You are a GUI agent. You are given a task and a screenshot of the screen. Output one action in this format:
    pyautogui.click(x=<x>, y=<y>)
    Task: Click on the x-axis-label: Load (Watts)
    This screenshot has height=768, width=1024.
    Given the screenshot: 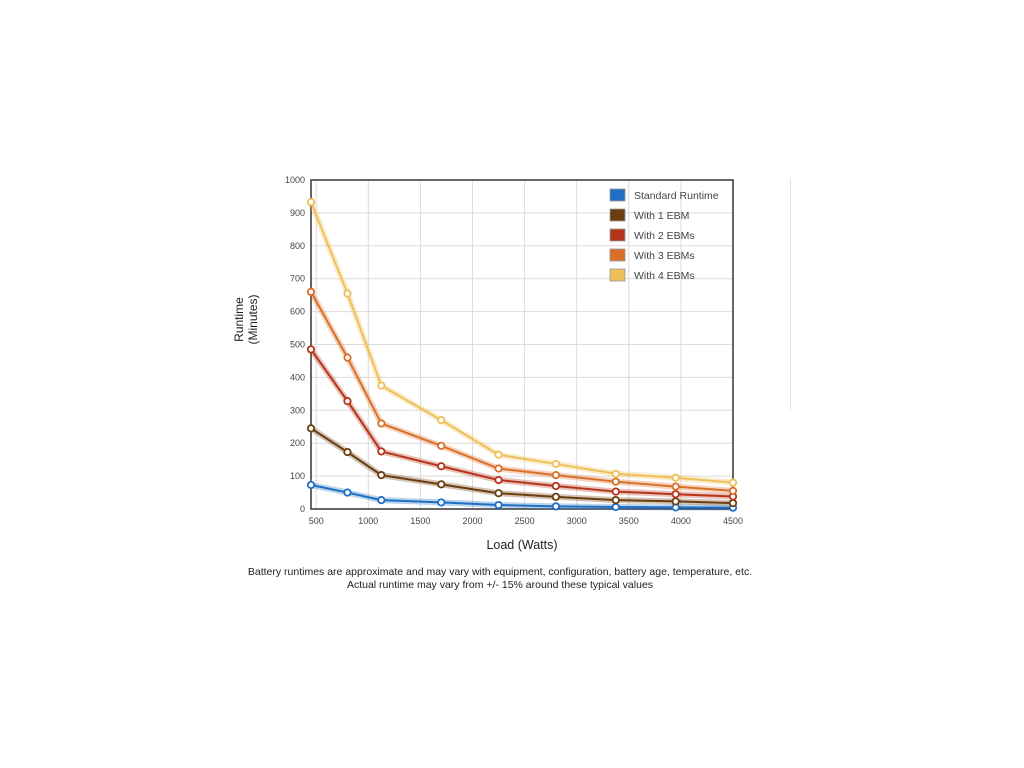 What is the action you would take?
    pyautogui.click(x=521, y=545)
    